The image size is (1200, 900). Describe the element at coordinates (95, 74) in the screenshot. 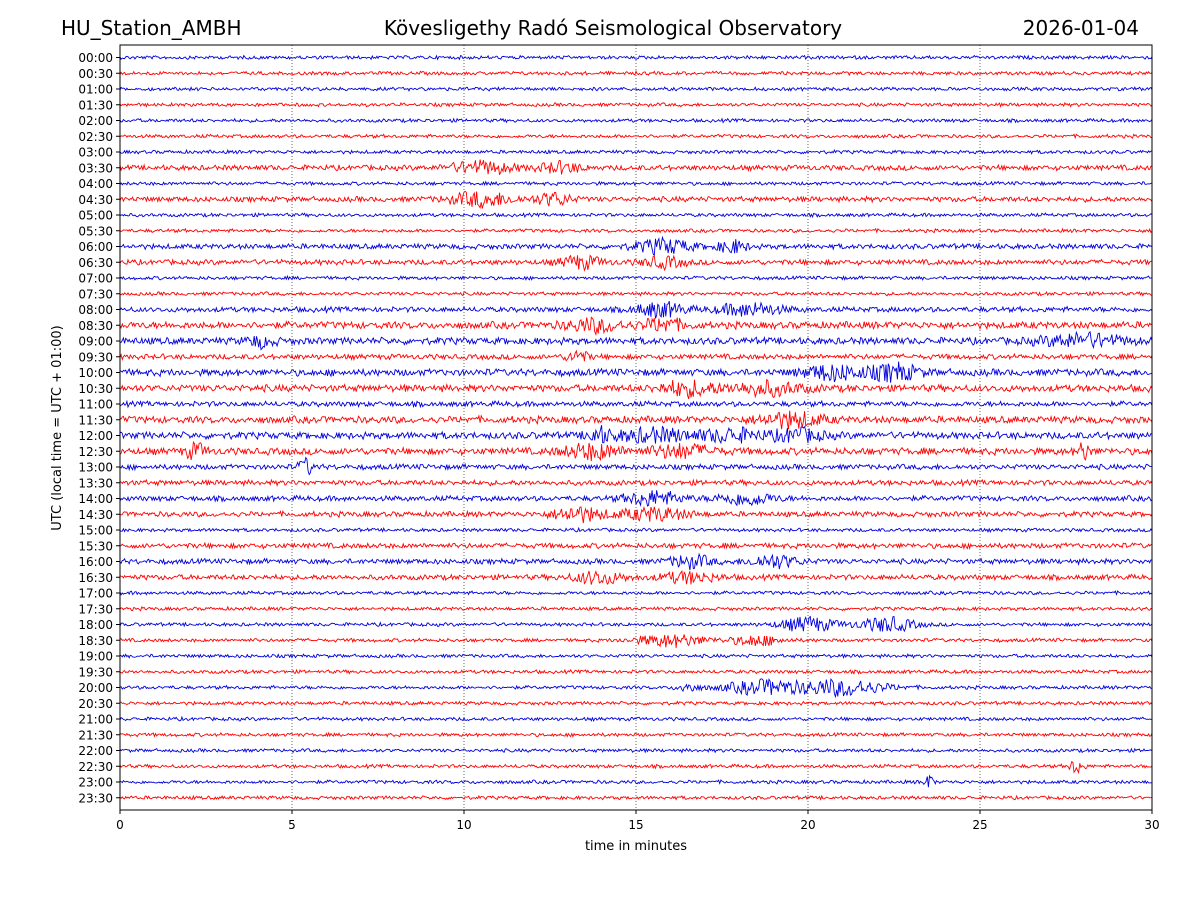

I see `row-label: 00:30` at that location.